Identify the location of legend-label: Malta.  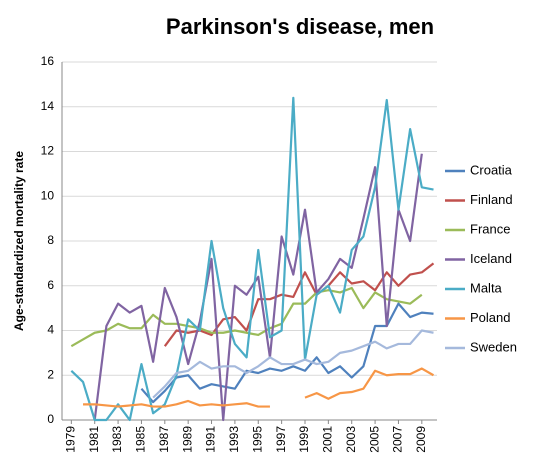
(486, 287).